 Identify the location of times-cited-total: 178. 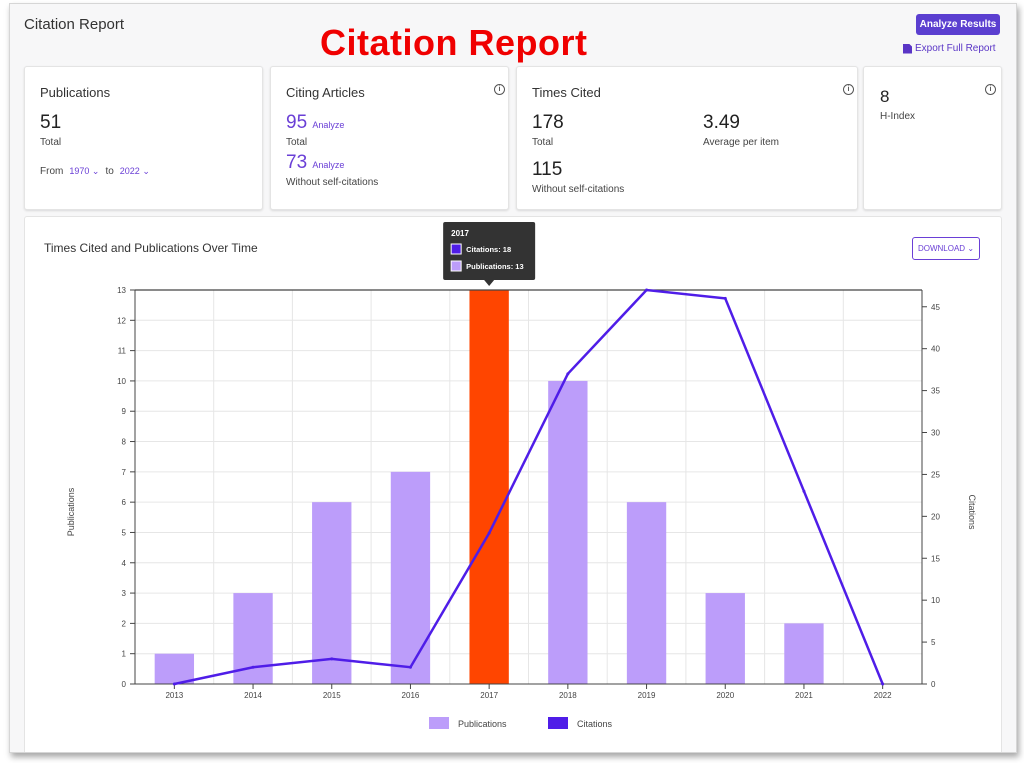
(548, 122).